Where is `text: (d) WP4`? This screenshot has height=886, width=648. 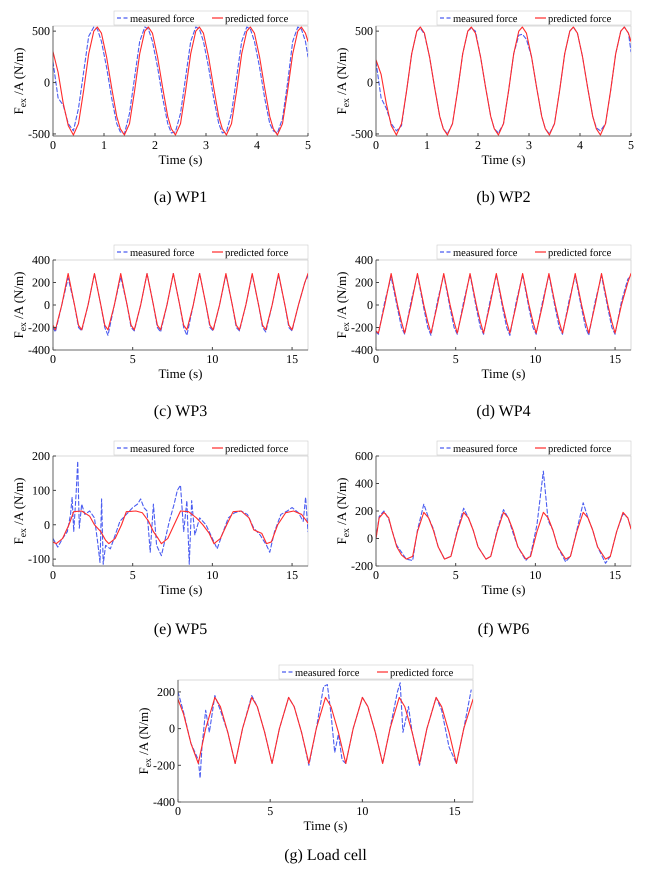
text: (d) WP4 is located at coordinates (503, 411).